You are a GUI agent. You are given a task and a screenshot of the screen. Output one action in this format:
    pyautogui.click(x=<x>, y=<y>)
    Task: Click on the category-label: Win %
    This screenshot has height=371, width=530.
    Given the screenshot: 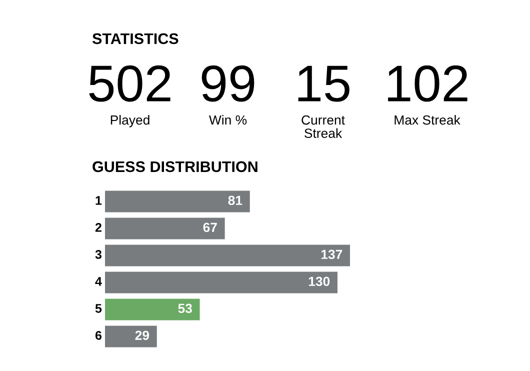 What is the action you would take?
    pyautogui.click(x=227, y=120)
    